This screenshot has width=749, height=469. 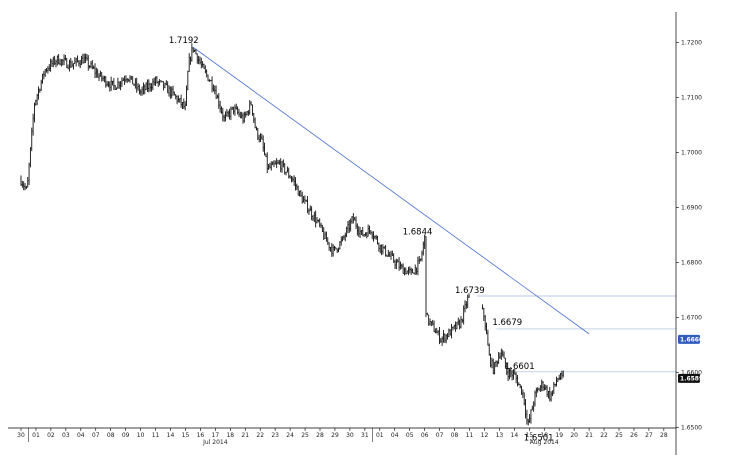 I want to click on x-tick-label: 09, so click(x=126, y=435).